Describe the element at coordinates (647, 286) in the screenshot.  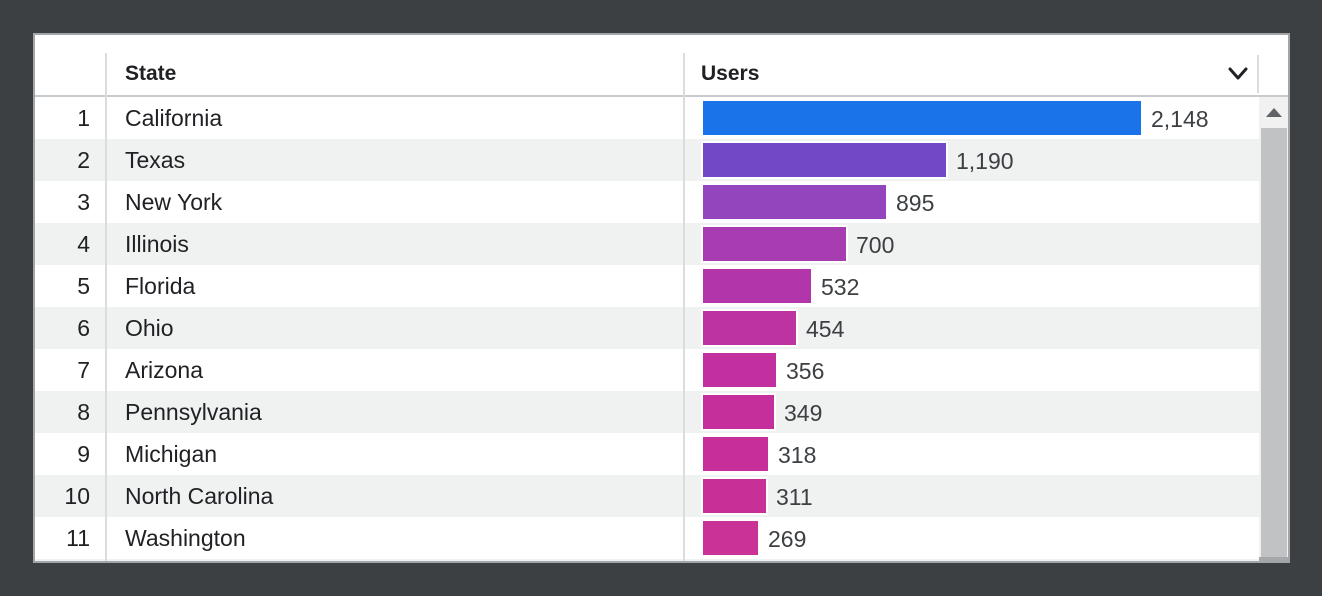
I see `table-row: 5 Florida 532` at that location.